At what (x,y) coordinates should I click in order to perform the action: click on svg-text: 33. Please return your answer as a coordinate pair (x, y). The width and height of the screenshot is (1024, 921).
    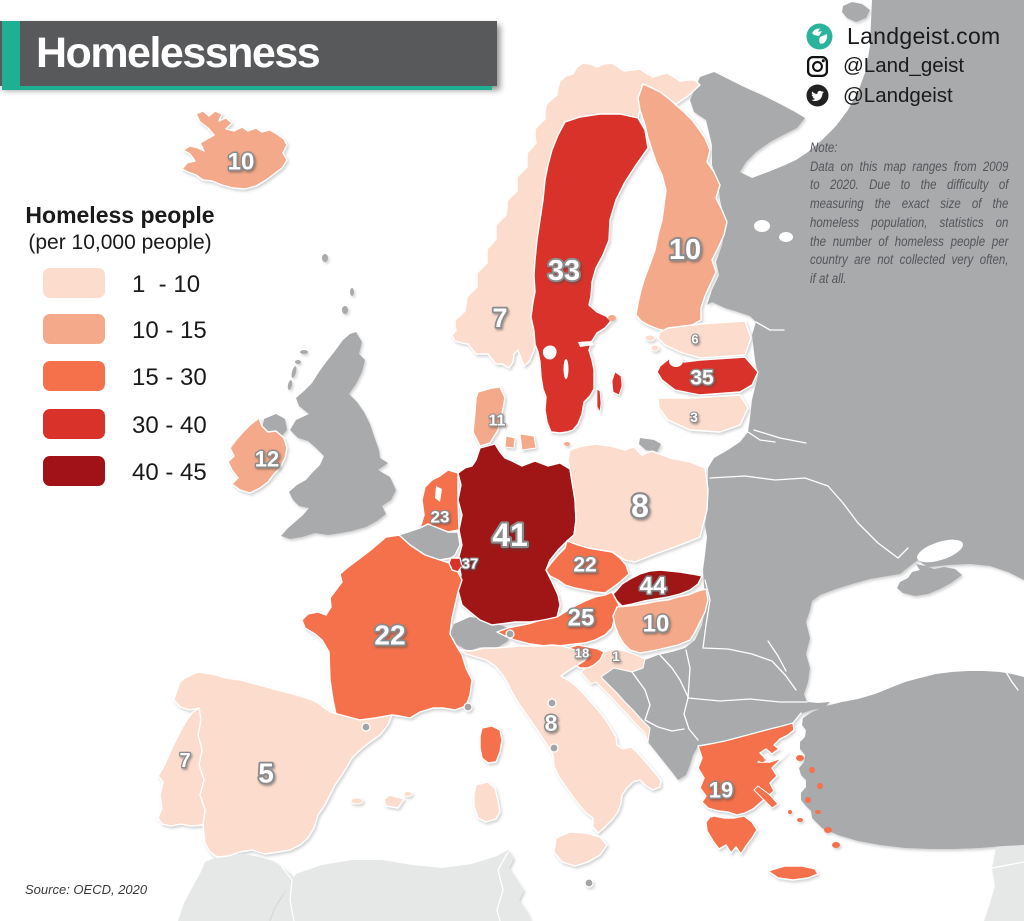
    Looking at the image, I should click on (564, 271).